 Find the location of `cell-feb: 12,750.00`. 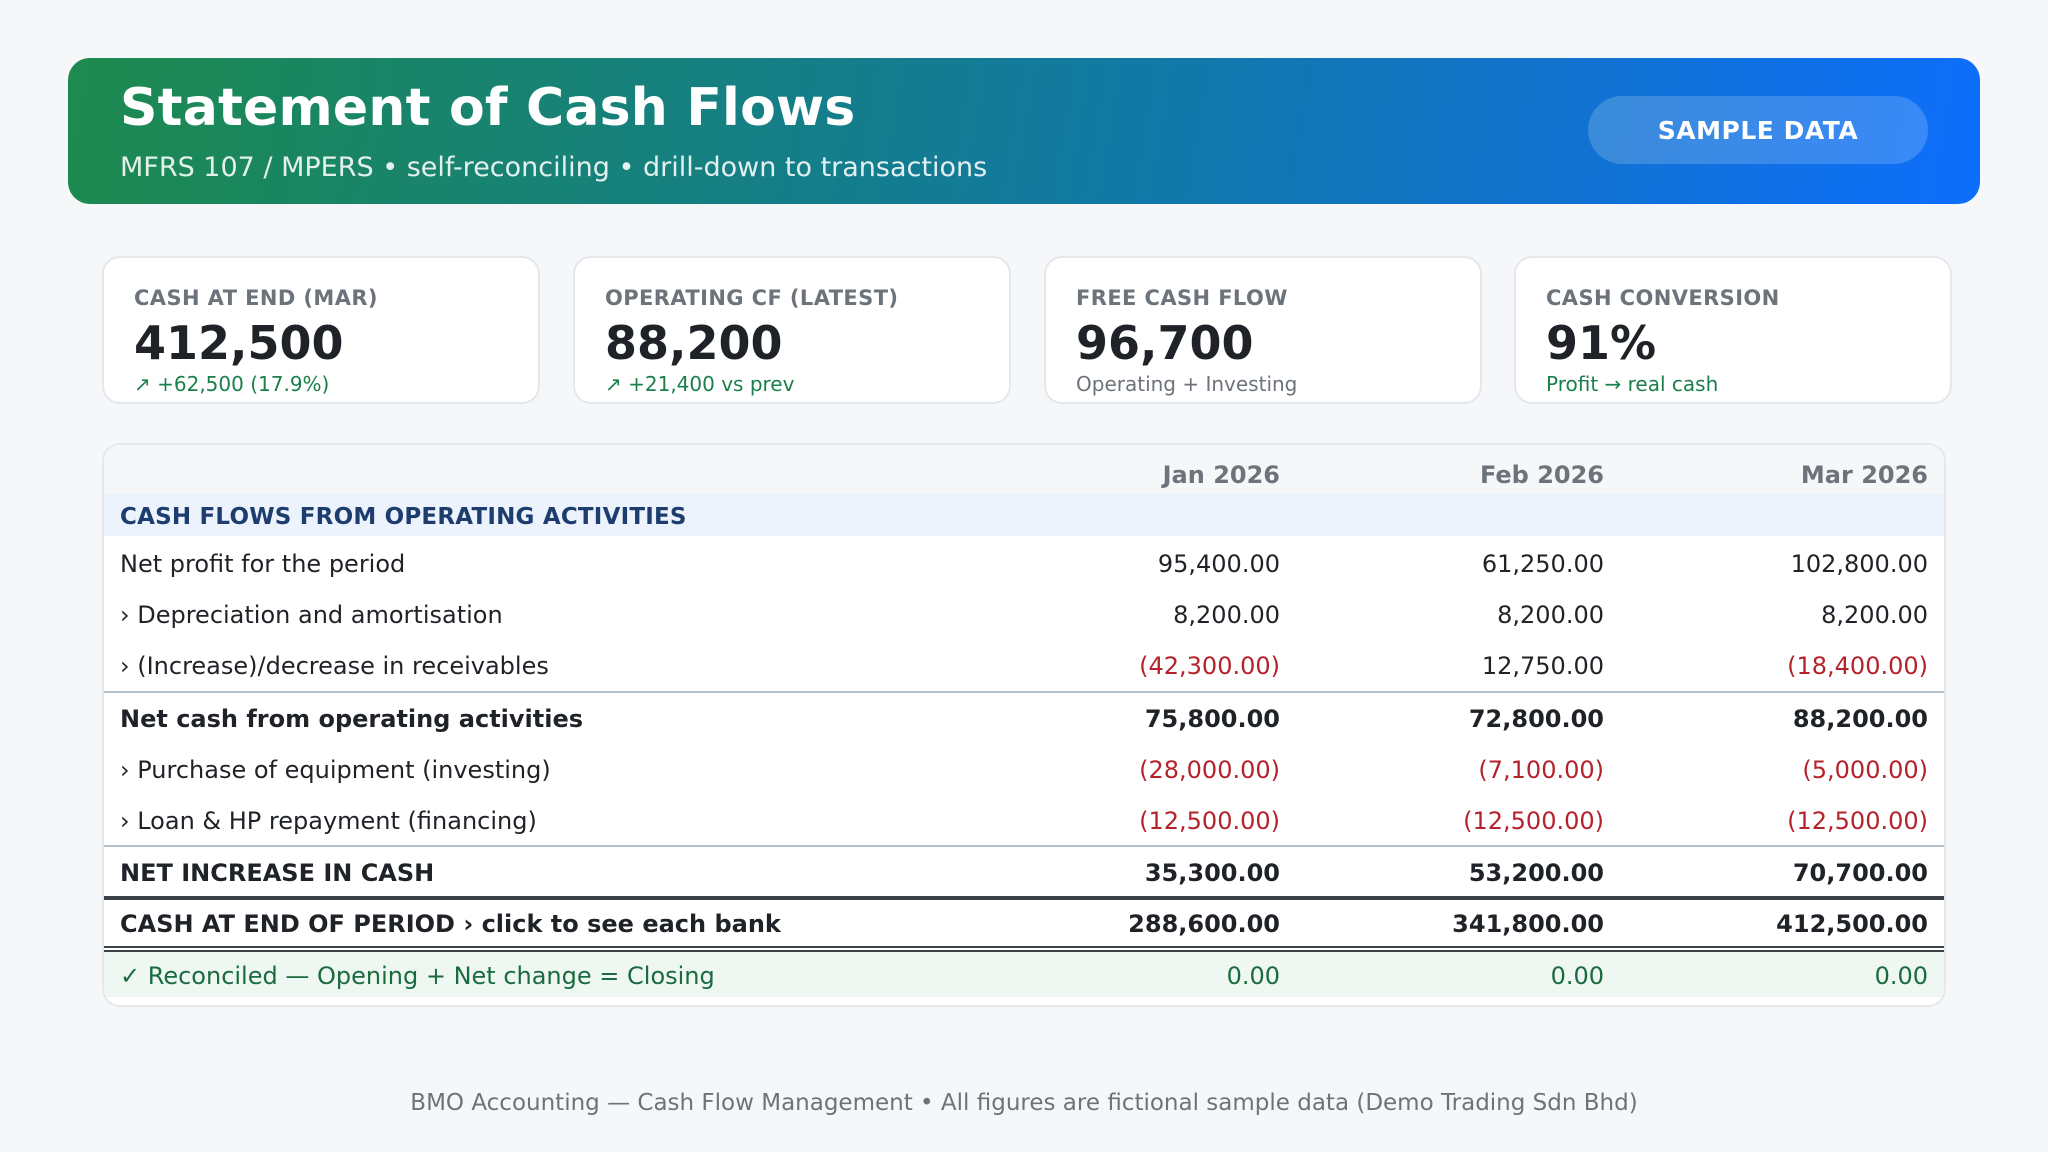

cell-feb: 12,750.00 is located at coordinates (1542, 666).